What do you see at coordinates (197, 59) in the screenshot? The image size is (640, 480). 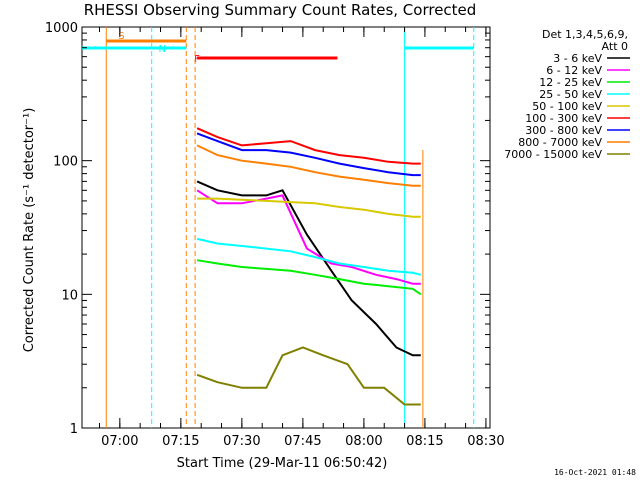 I see `marker-label: F` at bounding box center [197, 59].